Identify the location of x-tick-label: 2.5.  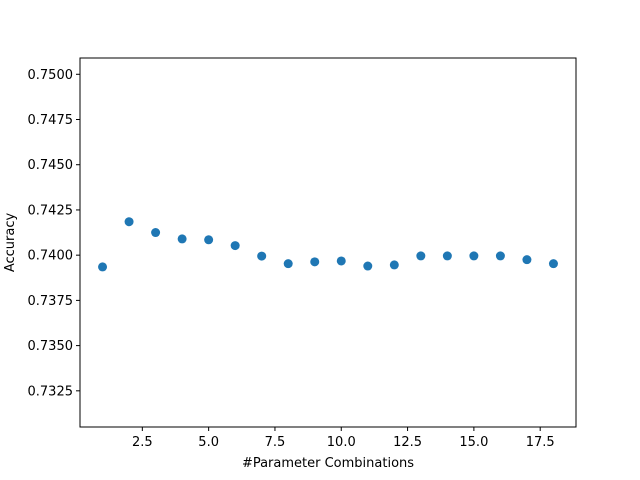
(142, 442).